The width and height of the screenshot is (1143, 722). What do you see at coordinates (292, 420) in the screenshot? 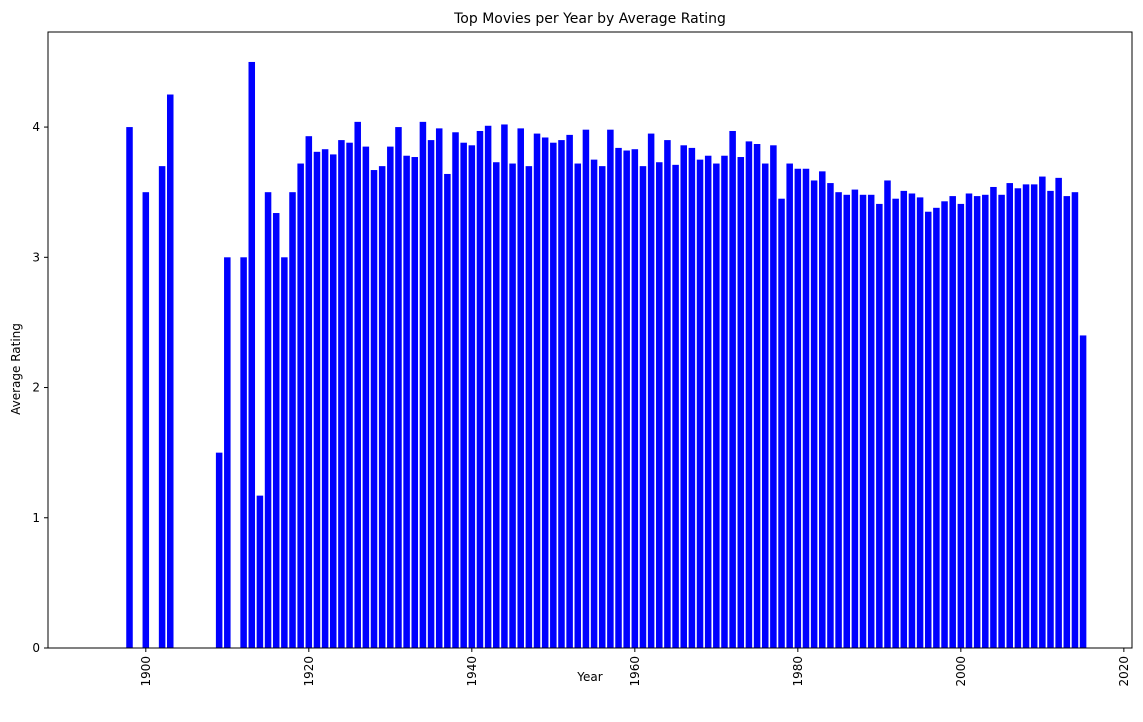
I see `bar-1918` at bounding box center [292, 420].